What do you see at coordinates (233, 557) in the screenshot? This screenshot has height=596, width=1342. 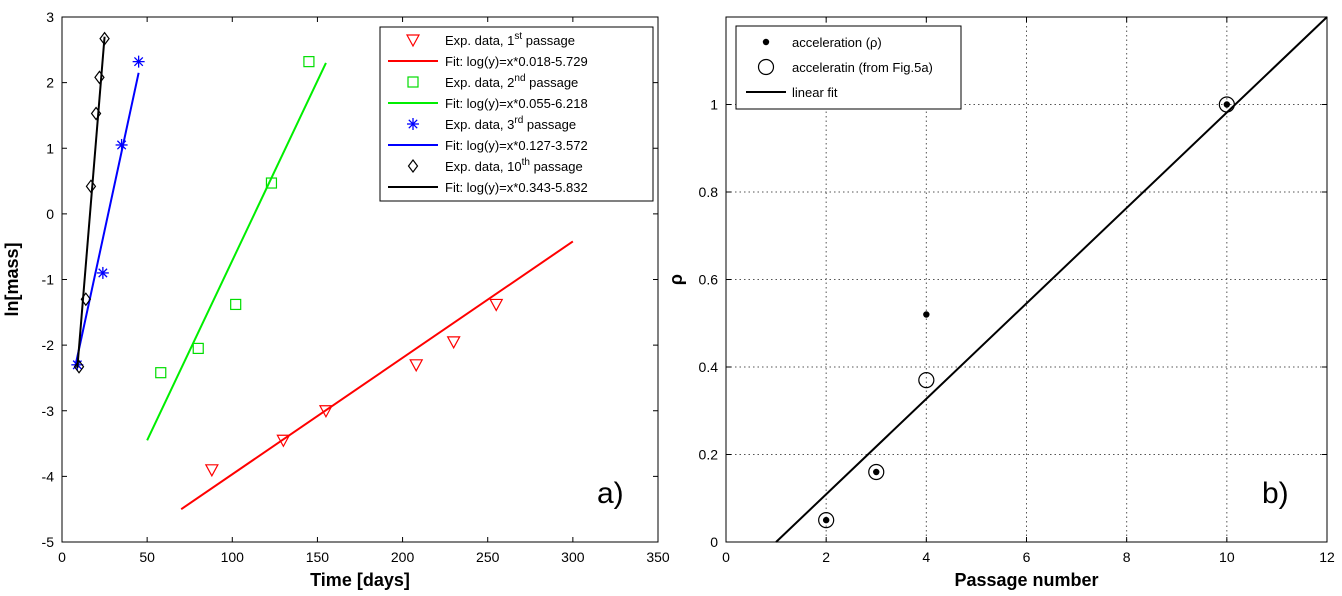 I see `x-tick-label: 100` at bounding box center [233, 557].